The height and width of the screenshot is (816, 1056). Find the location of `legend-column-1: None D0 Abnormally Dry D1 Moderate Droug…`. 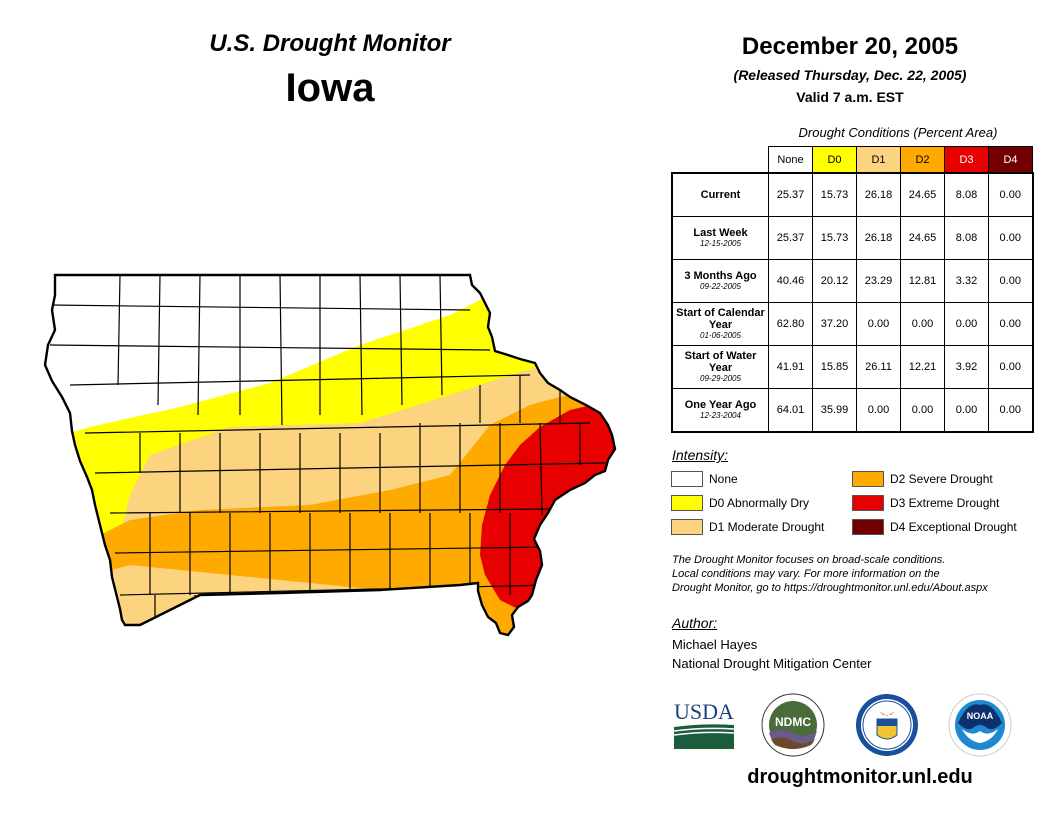

legend-column-1: None D0 Abnormally Dry D1 Moderate Droug… is located at coordinates (747, 505).